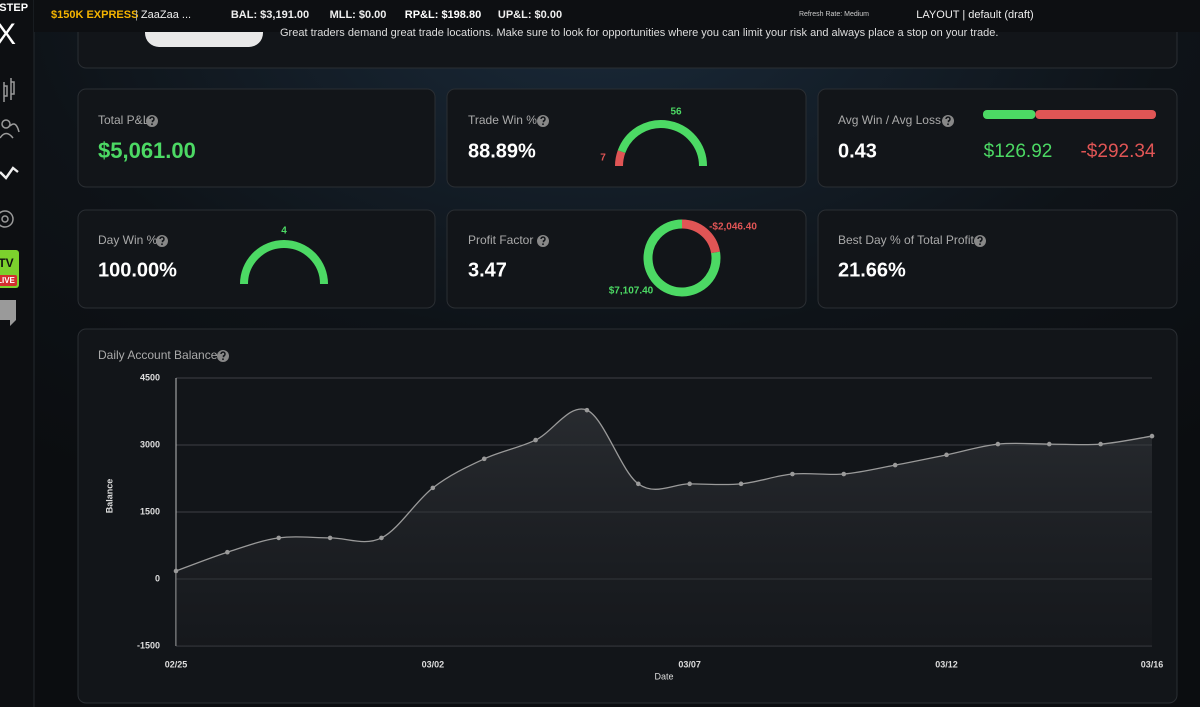 The width and height of the screenshot is (1200, 707). What do you see at coordinates (663, 676) in the screenshot?
I see `x-axis-label: Date` at bounding box center [663, 676].